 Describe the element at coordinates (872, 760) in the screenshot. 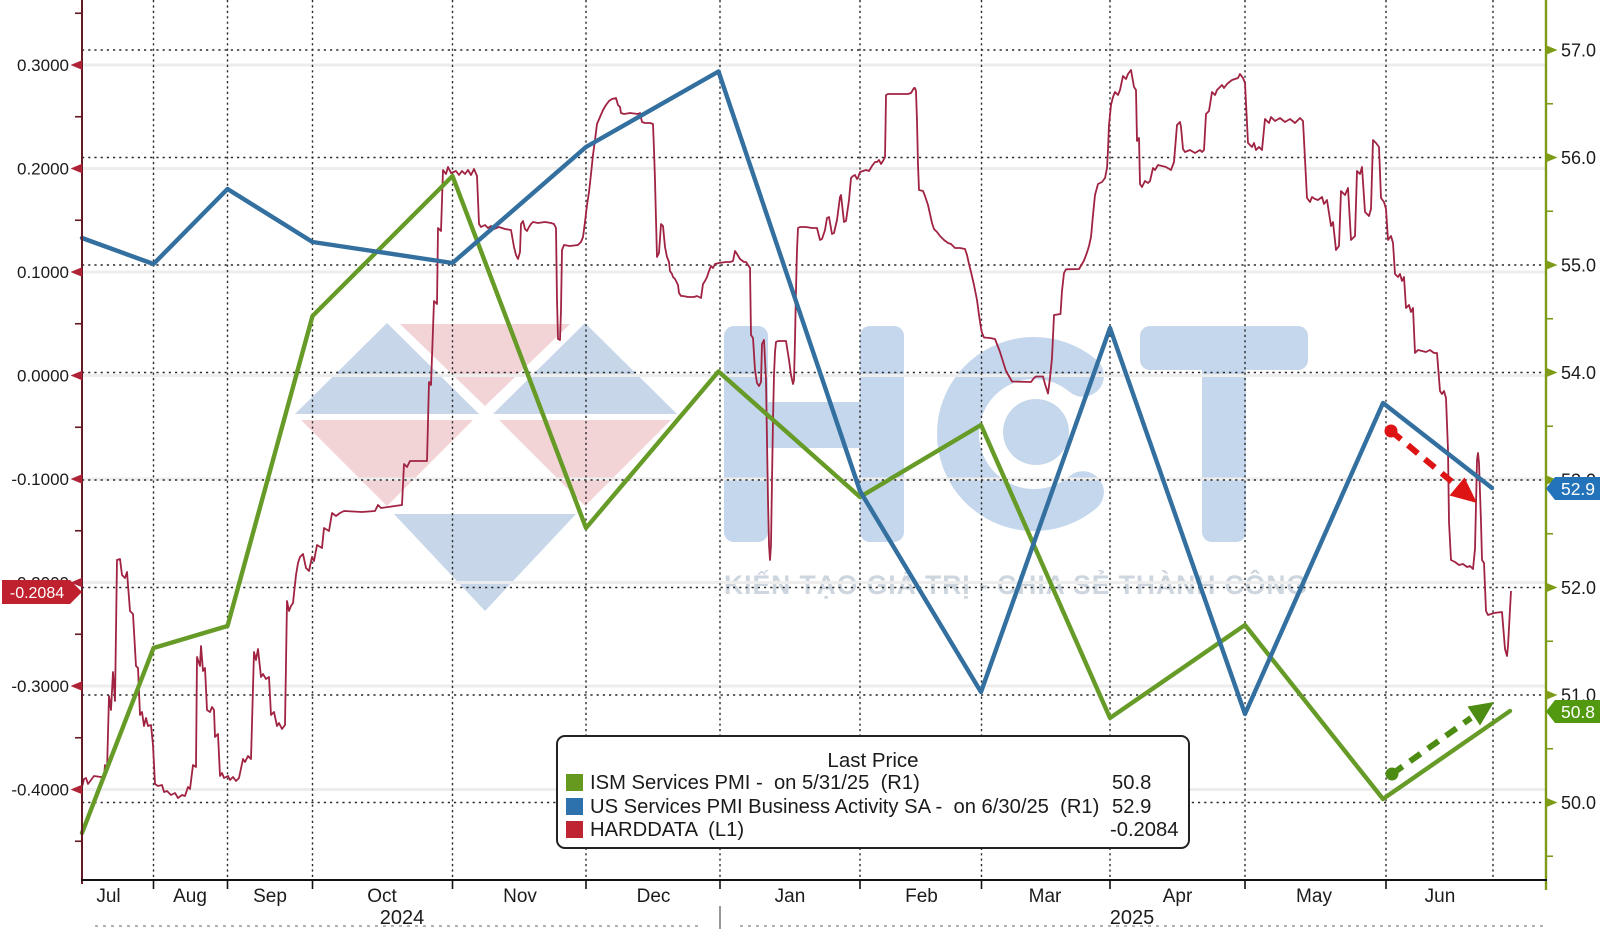

I see `svg-text: Last Price` at that location.